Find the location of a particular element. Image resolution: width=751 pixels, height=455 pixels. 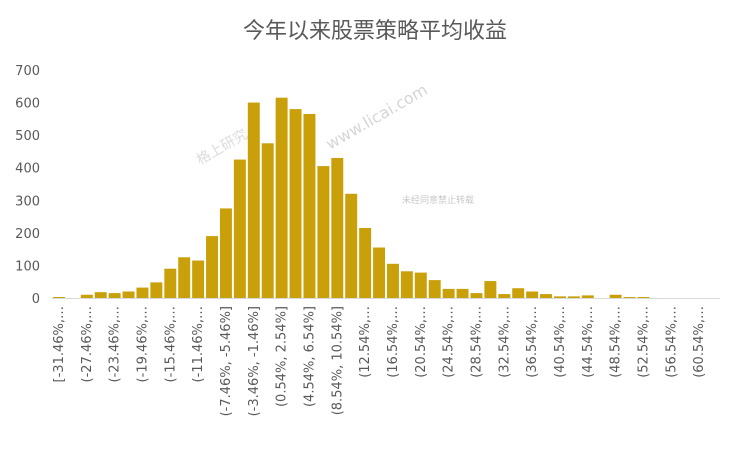

x-tick-label: (8.54%, 10.54%] is located at coordinates (337, 360).